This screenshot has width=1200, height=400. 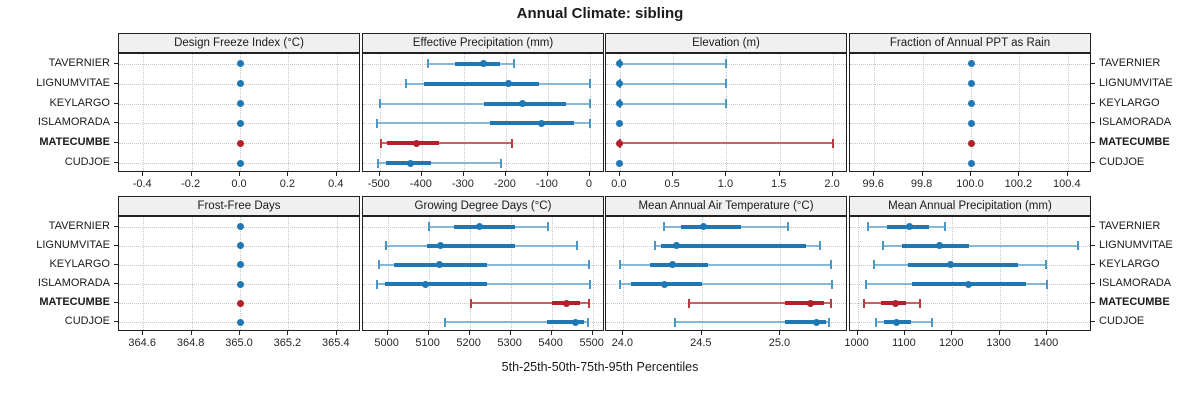 What do you see at coordinates (622, 343) in the screenshot?
I see `axis-tick-label: 24.0` at bounding box center [622, 343].